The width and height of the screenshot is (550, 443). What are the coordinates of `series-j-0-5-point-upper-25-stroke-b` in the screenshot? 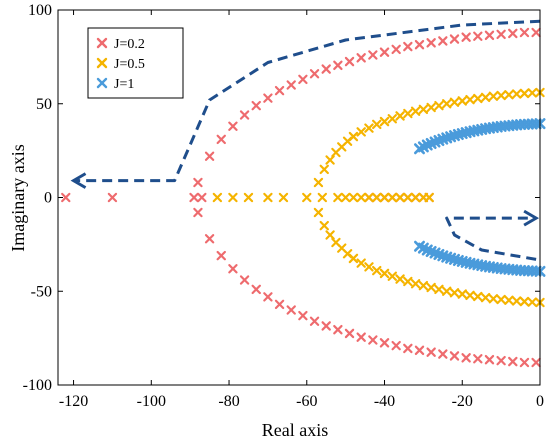 It's located at (501, 95).